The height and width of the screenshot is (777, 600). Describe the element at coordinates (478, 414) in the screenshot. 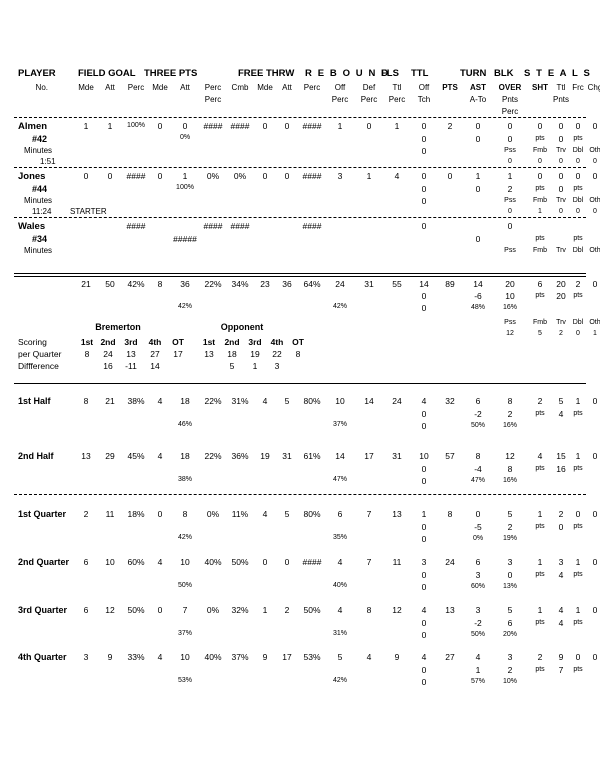

I see `assist-to-ratio: -2` at that location.